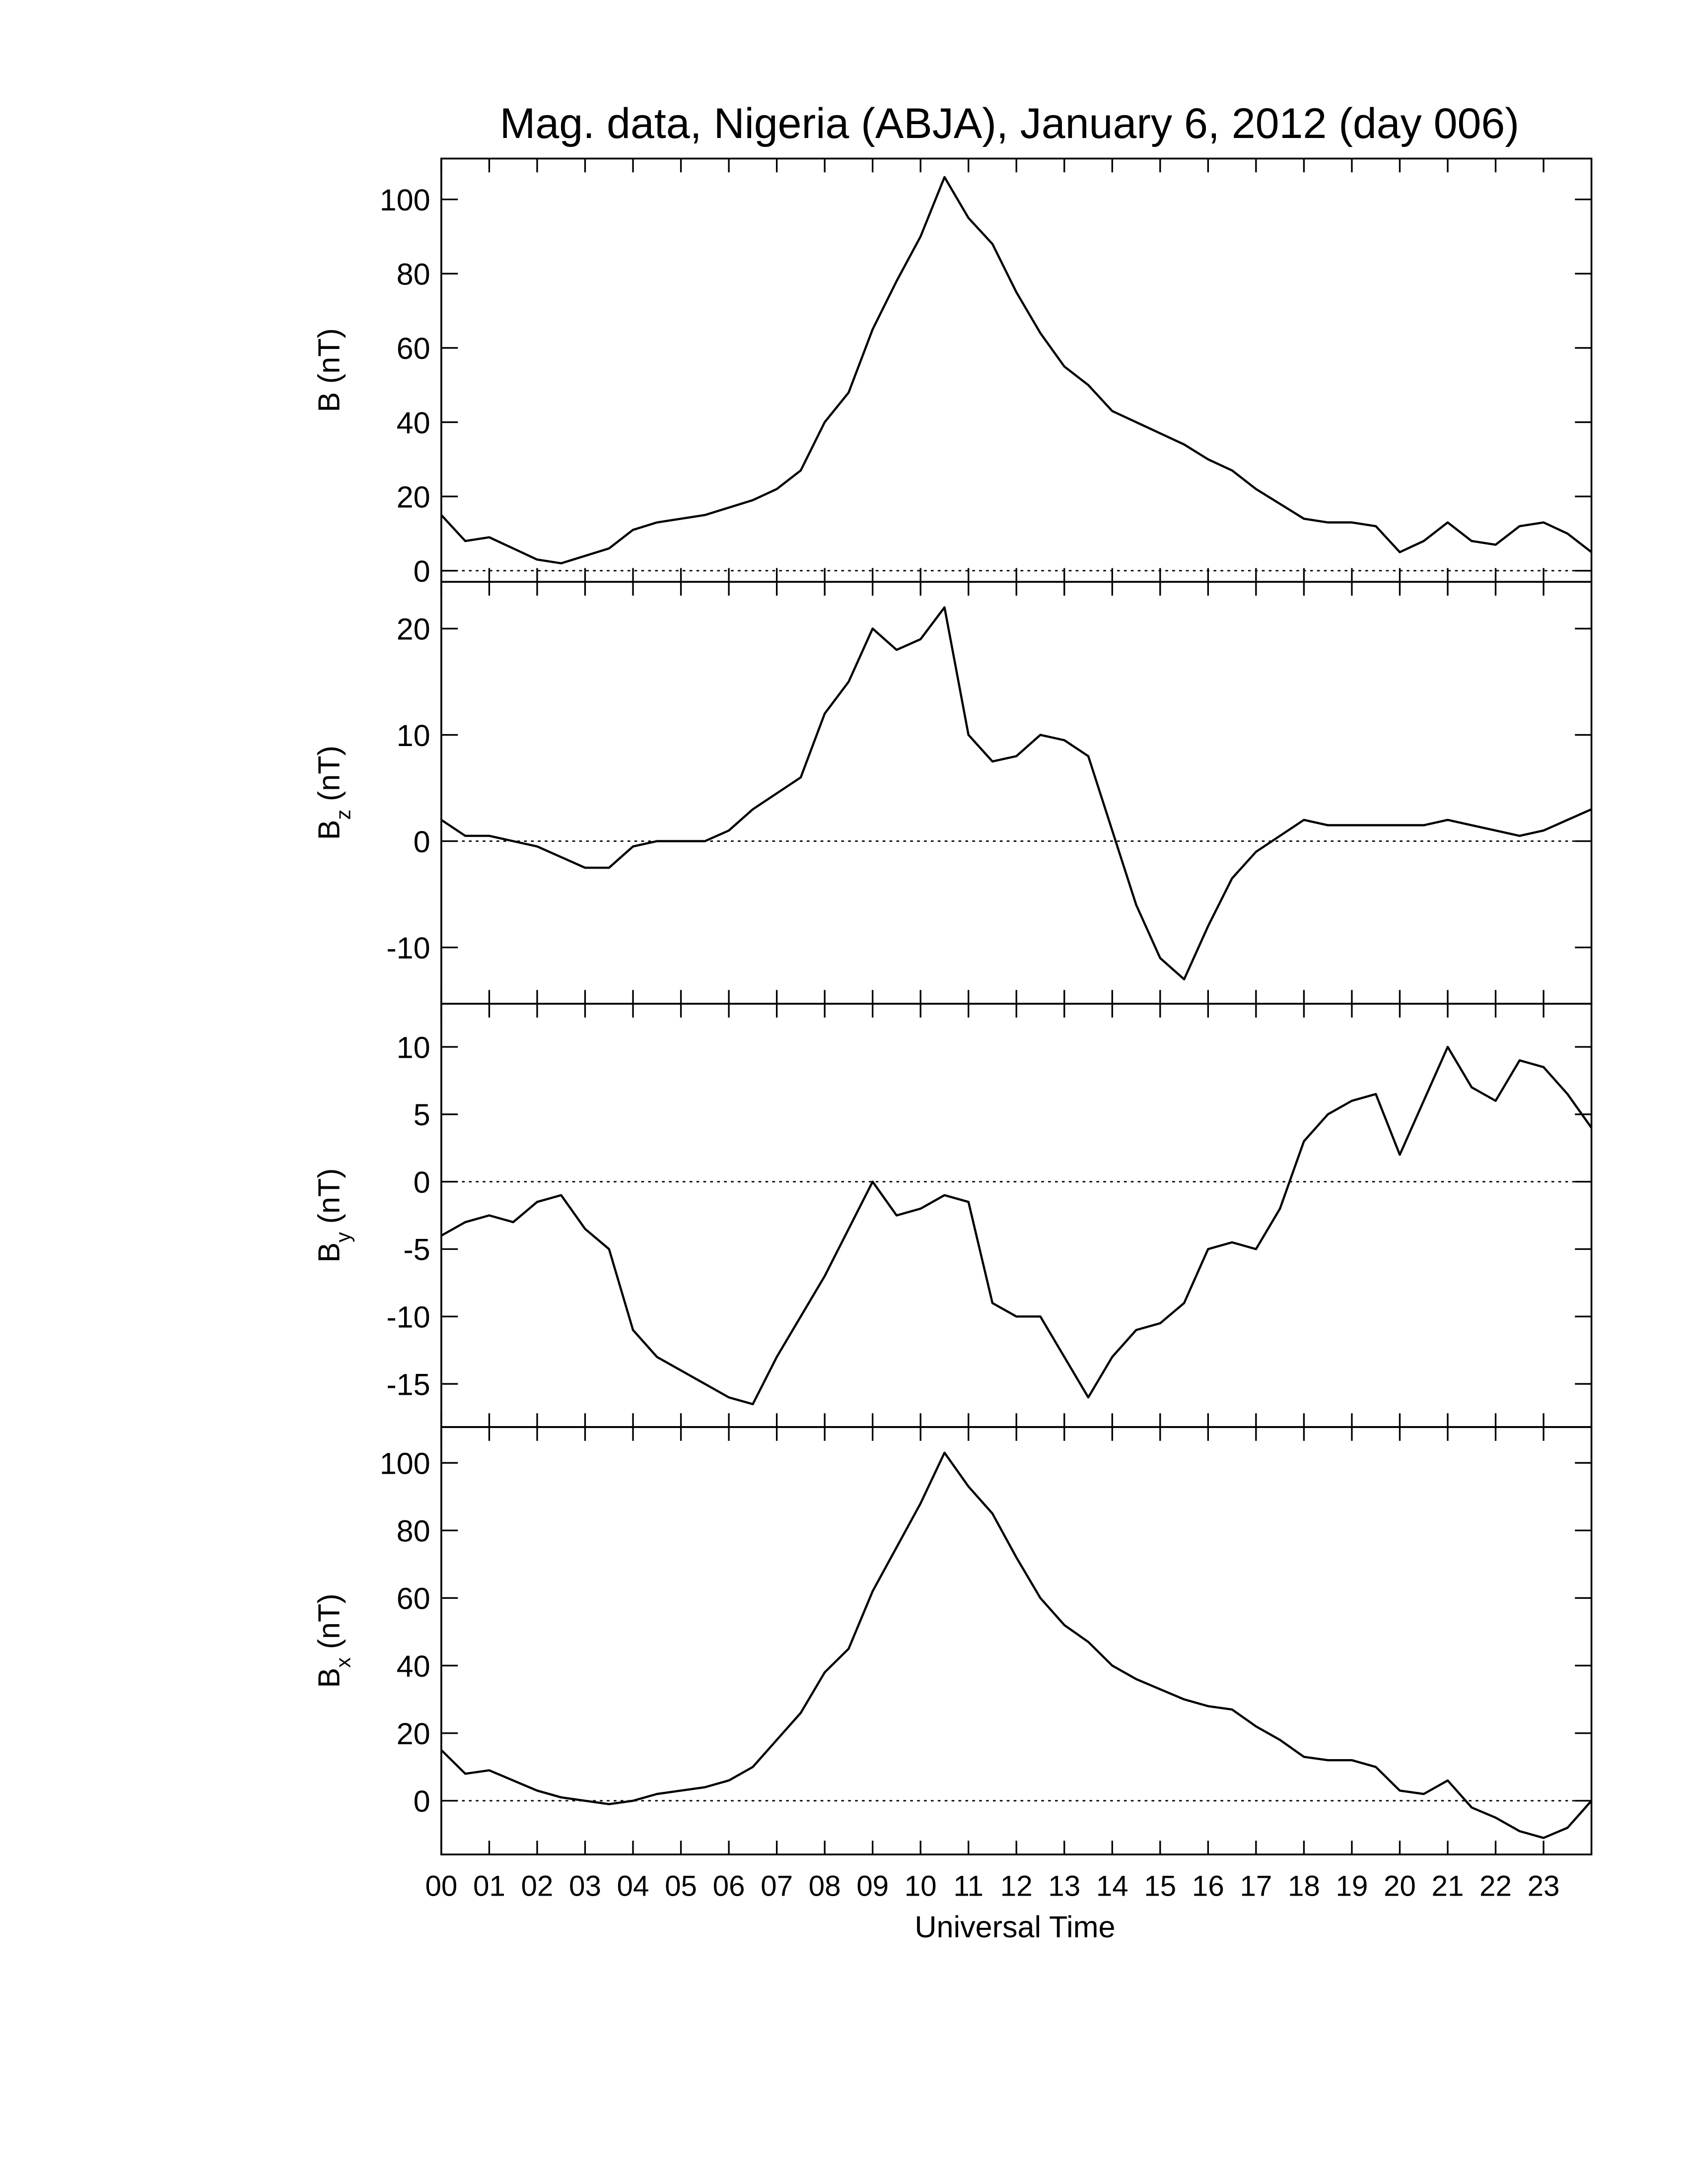  I want to click on x-tick-label: 13, so click(1064, 1886).